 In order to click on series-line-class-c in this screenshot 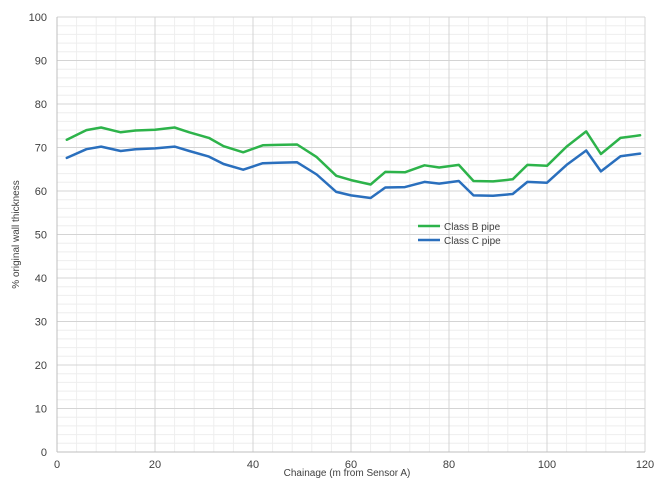, I will do `click(353, 172)`.